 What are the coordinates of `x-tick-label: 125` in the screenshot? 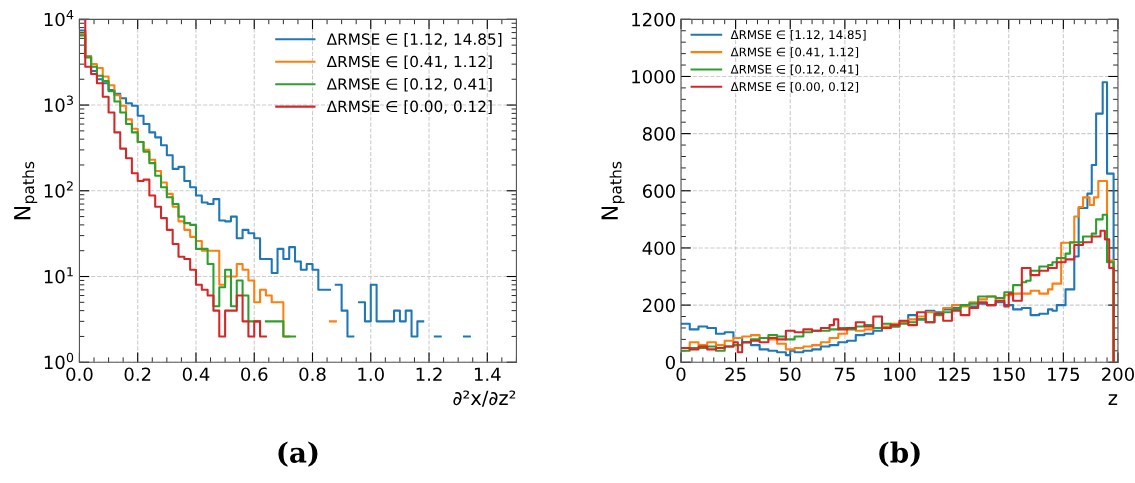 It's located at (954, 374).